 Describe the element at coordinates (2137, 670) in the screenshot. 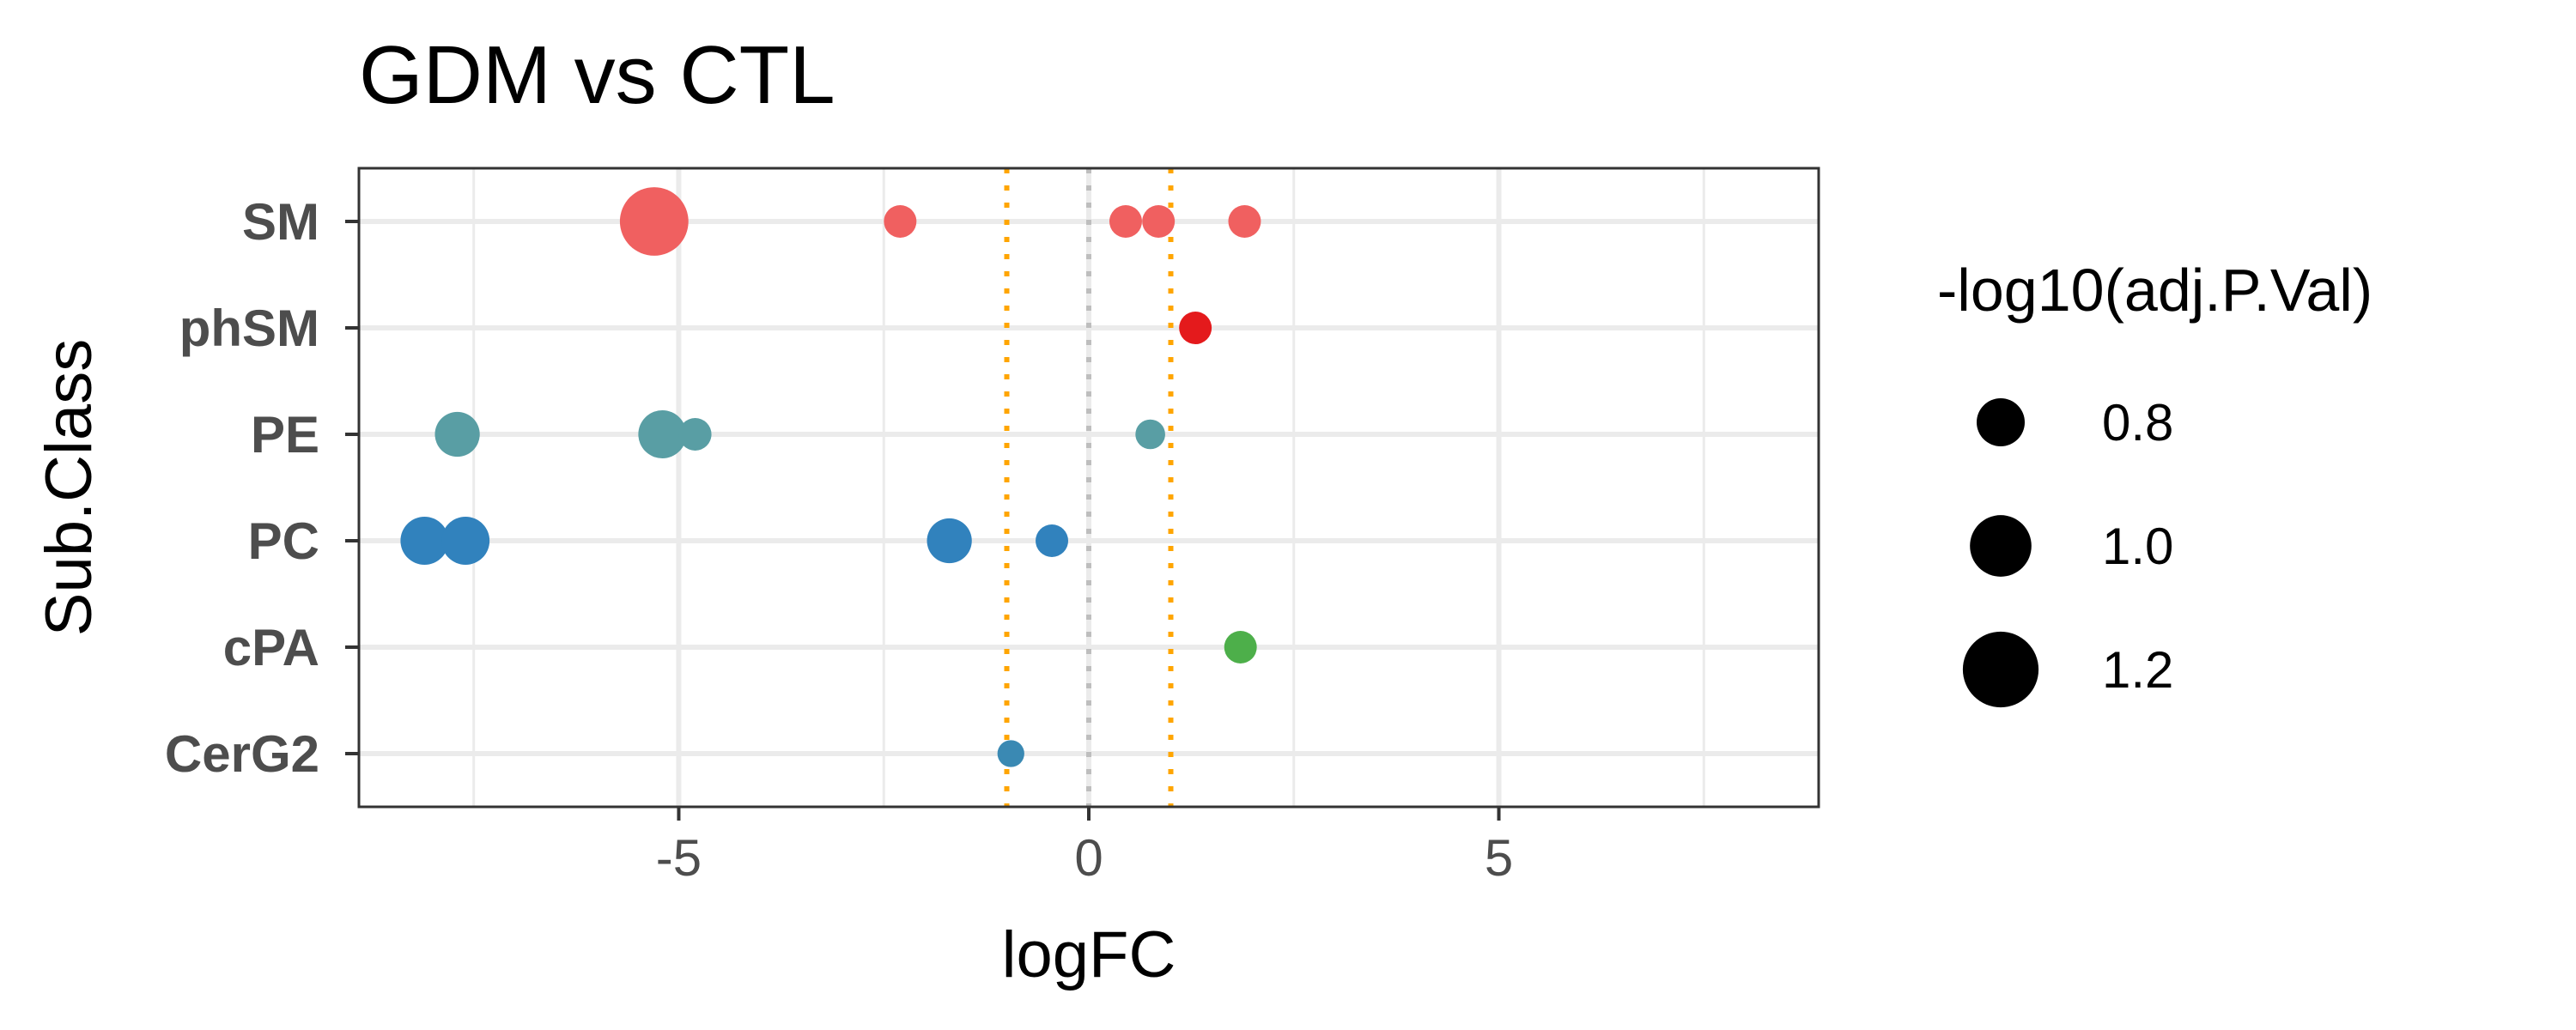

I see `legend-label: 1.2` at that location.